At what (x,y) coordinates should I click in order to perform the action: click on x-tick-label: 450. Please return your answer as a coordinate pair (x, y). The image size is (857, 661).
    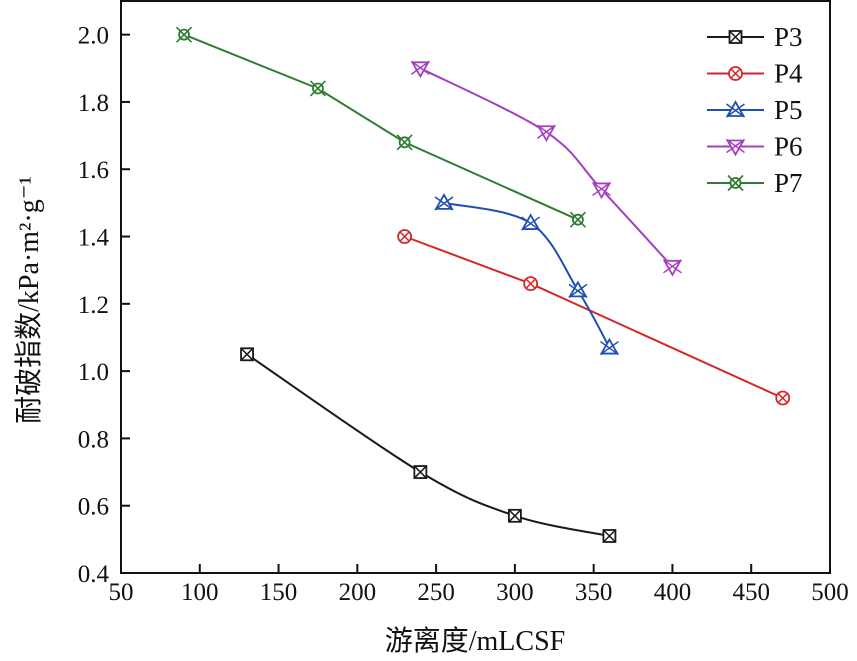
    Looking at the image, I should click on (751, 592).